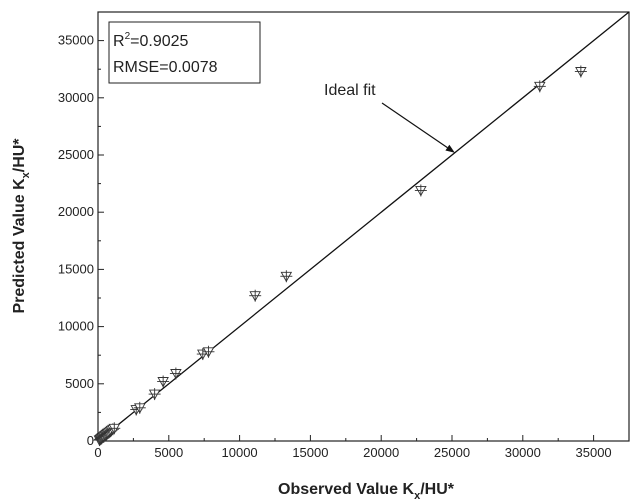  Describe the element at coordinates (414, 125) in the screenshot. I see `ideal-fit-arrow` at that location.